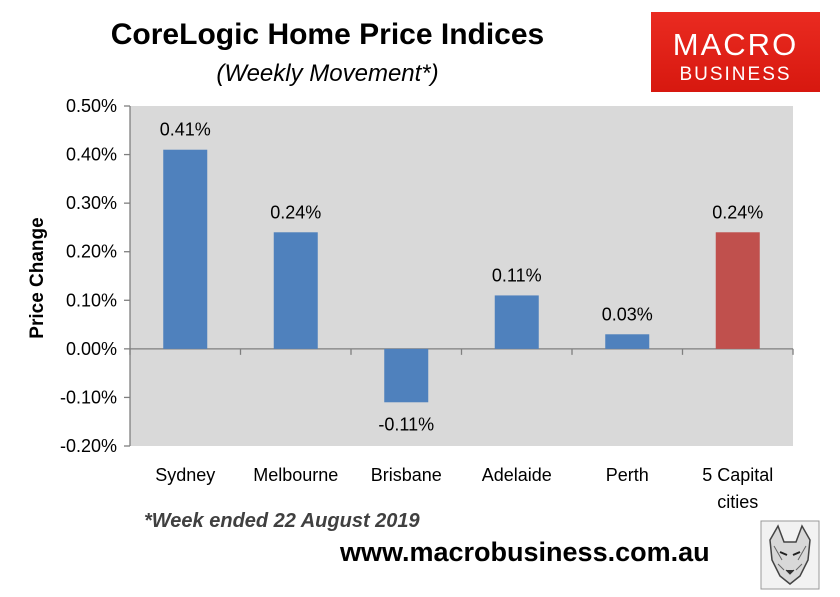 Image resolution: width=840 pixels, height=597 pixels. I want to click on data-label: -0.11%, so click(406, 424).